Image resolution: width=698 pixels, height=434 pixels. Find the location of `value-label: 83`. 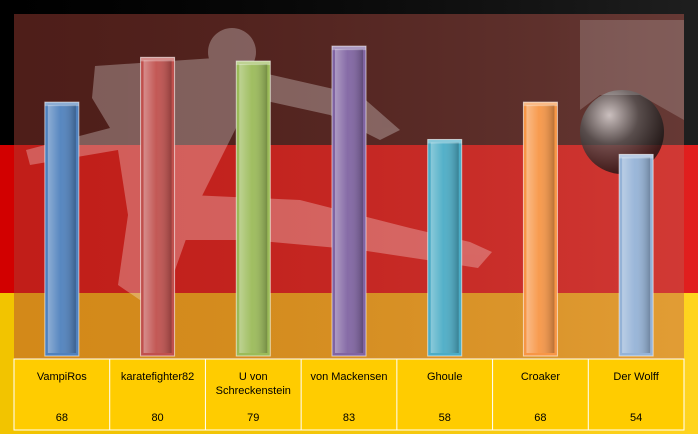

value-label: 83 is located at coordinates (349, 418).